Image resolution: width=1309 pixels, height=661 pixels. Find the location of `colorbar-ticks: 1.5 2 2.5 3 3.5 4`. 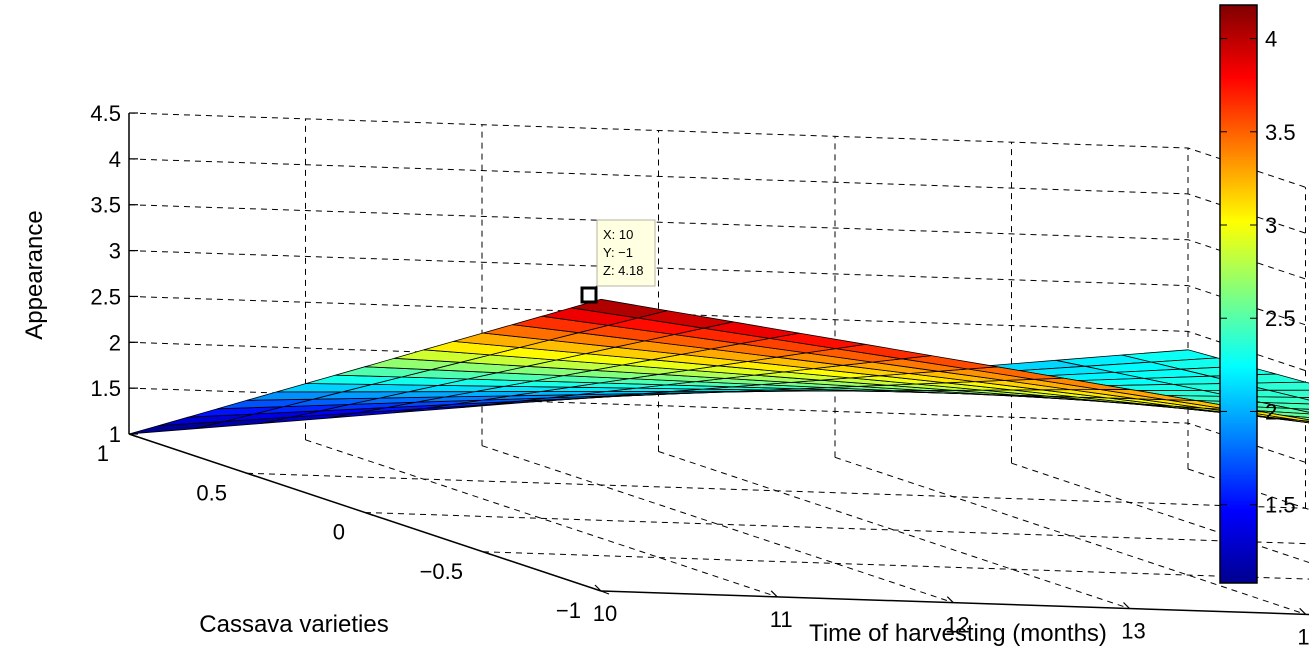

colorbar-ticks: 1.5 2 2.5 3 3.5 4 is located at coordinates (1258, 272).